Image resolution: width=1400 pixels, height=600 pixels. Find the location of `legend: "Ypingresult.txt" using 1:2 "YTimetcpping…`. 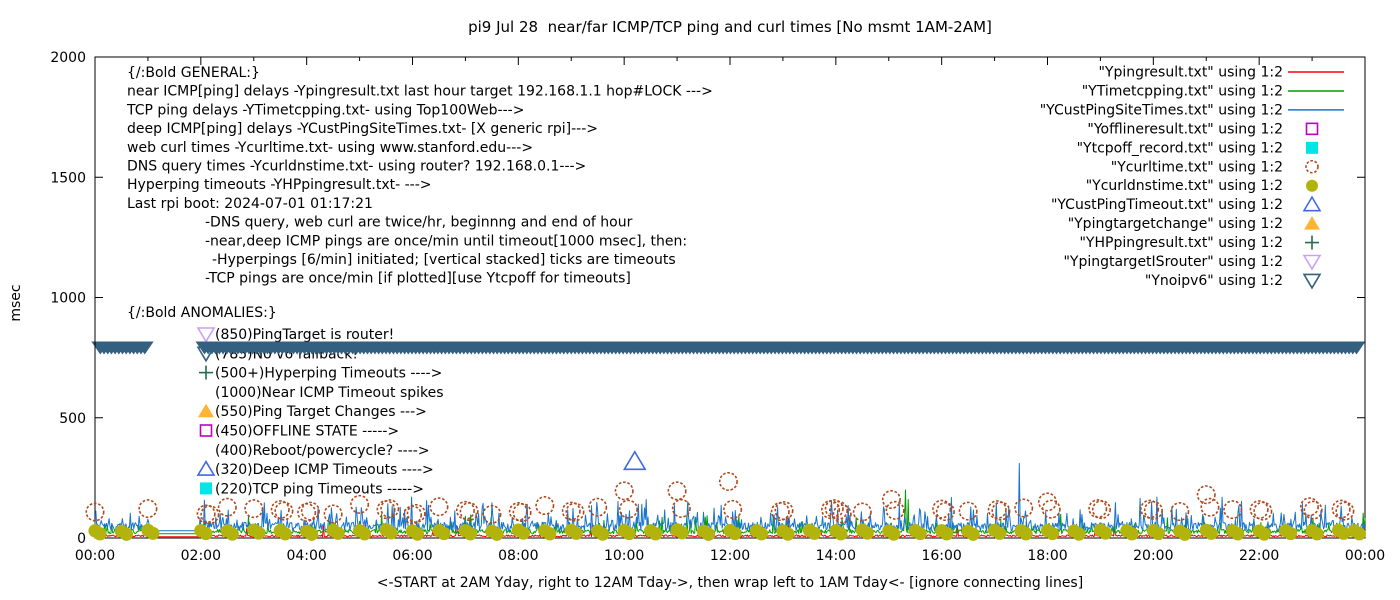

legend: "Ypingresult.txt" using 1:2 "YTimetcpping… is located at coordinates (1192, 177).